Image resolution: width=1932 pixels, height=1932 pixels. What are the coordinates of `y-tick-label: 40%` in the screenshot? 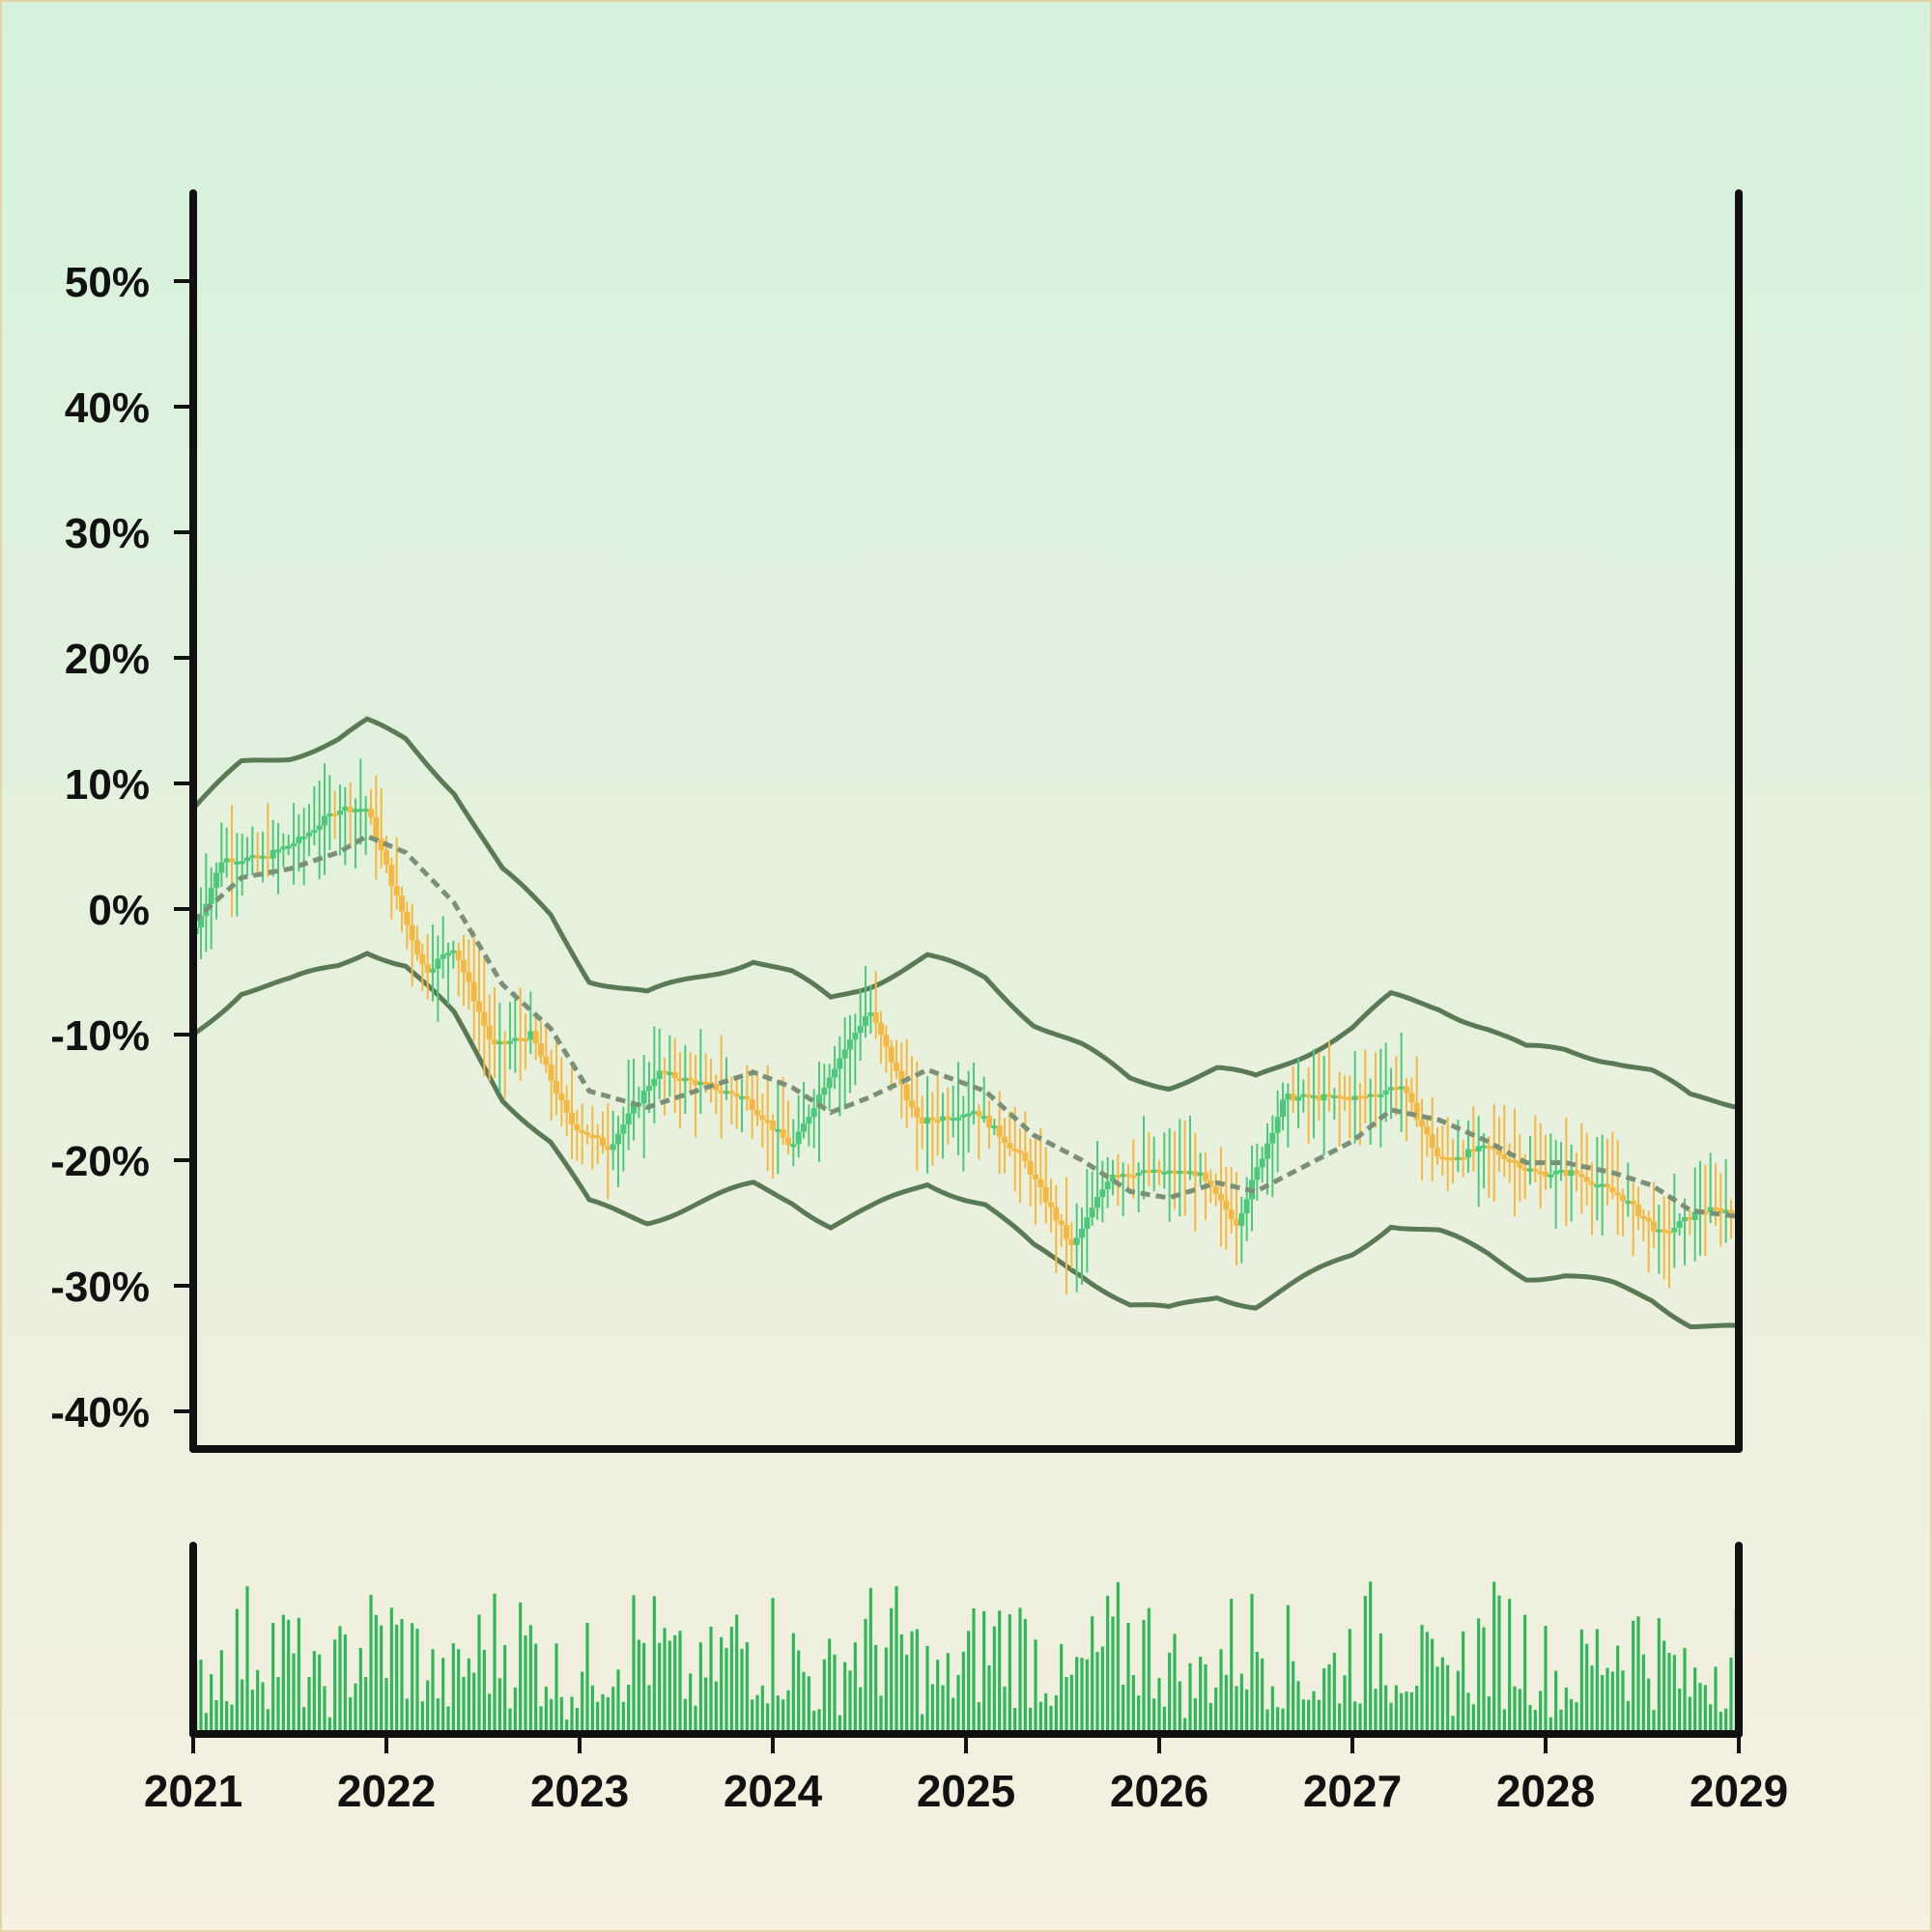 It's located at (107, 408).